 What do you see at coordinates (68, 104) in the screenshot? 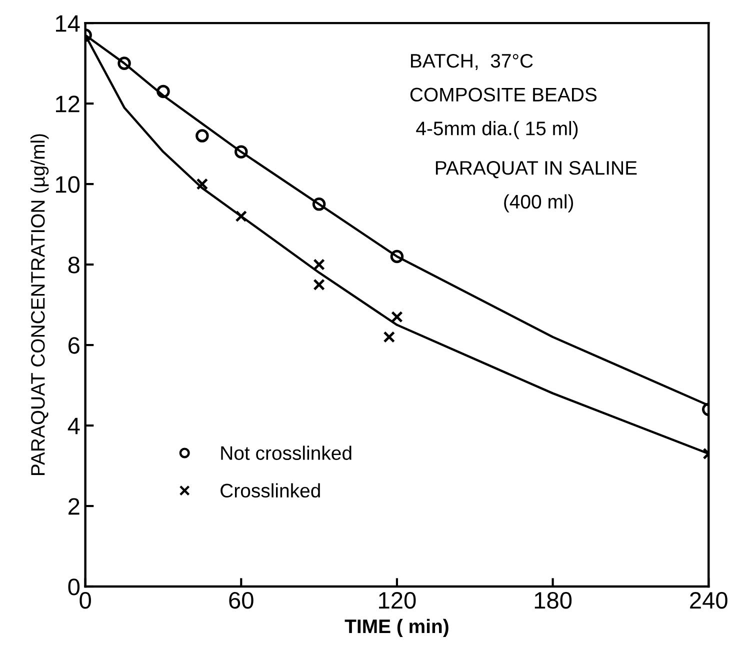
I see `y-tick-label: 12` at bounding box center [68, 104].